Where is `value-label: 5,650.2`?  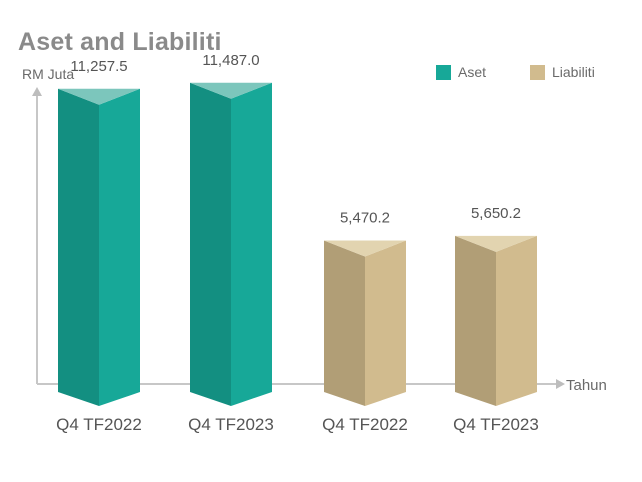 value-label: 5,650.2 is located at coordinates (496, 213).